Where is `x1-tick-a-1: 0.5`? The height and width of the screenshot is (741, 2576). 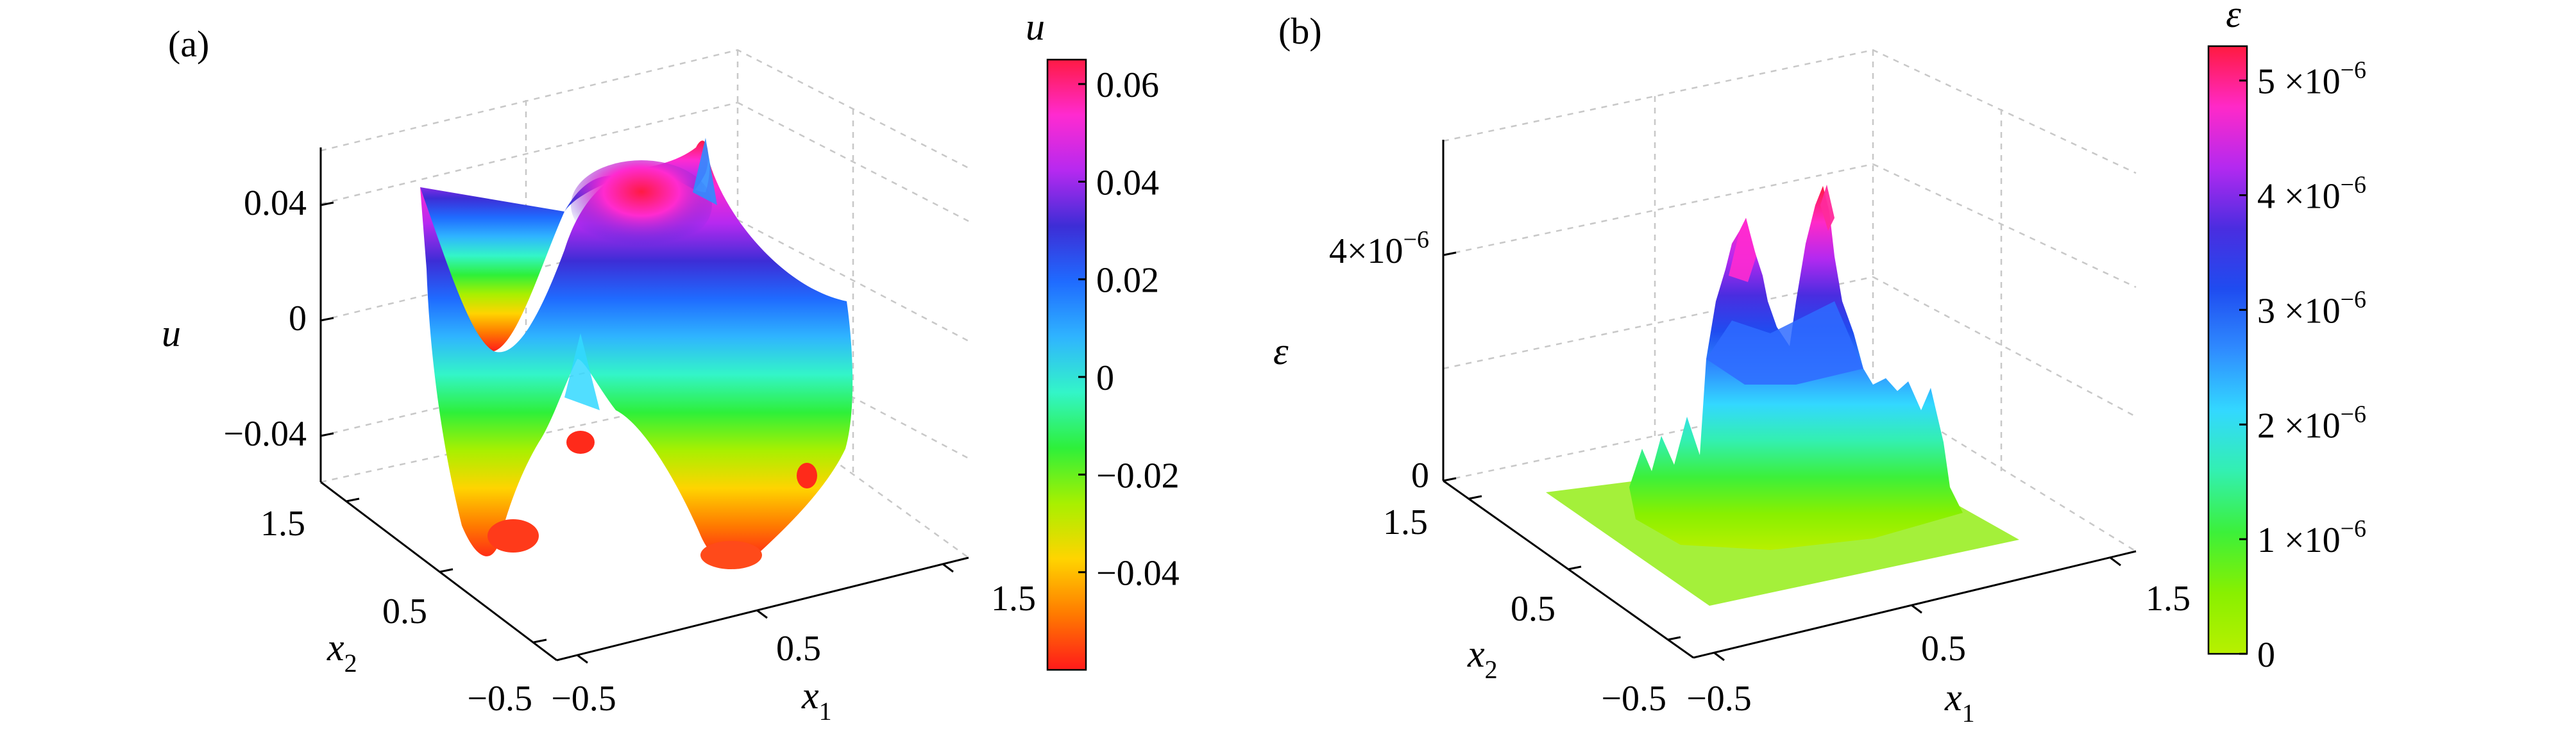
x1-tick-a-1: 0.5 is located at coordinates (798, 649).